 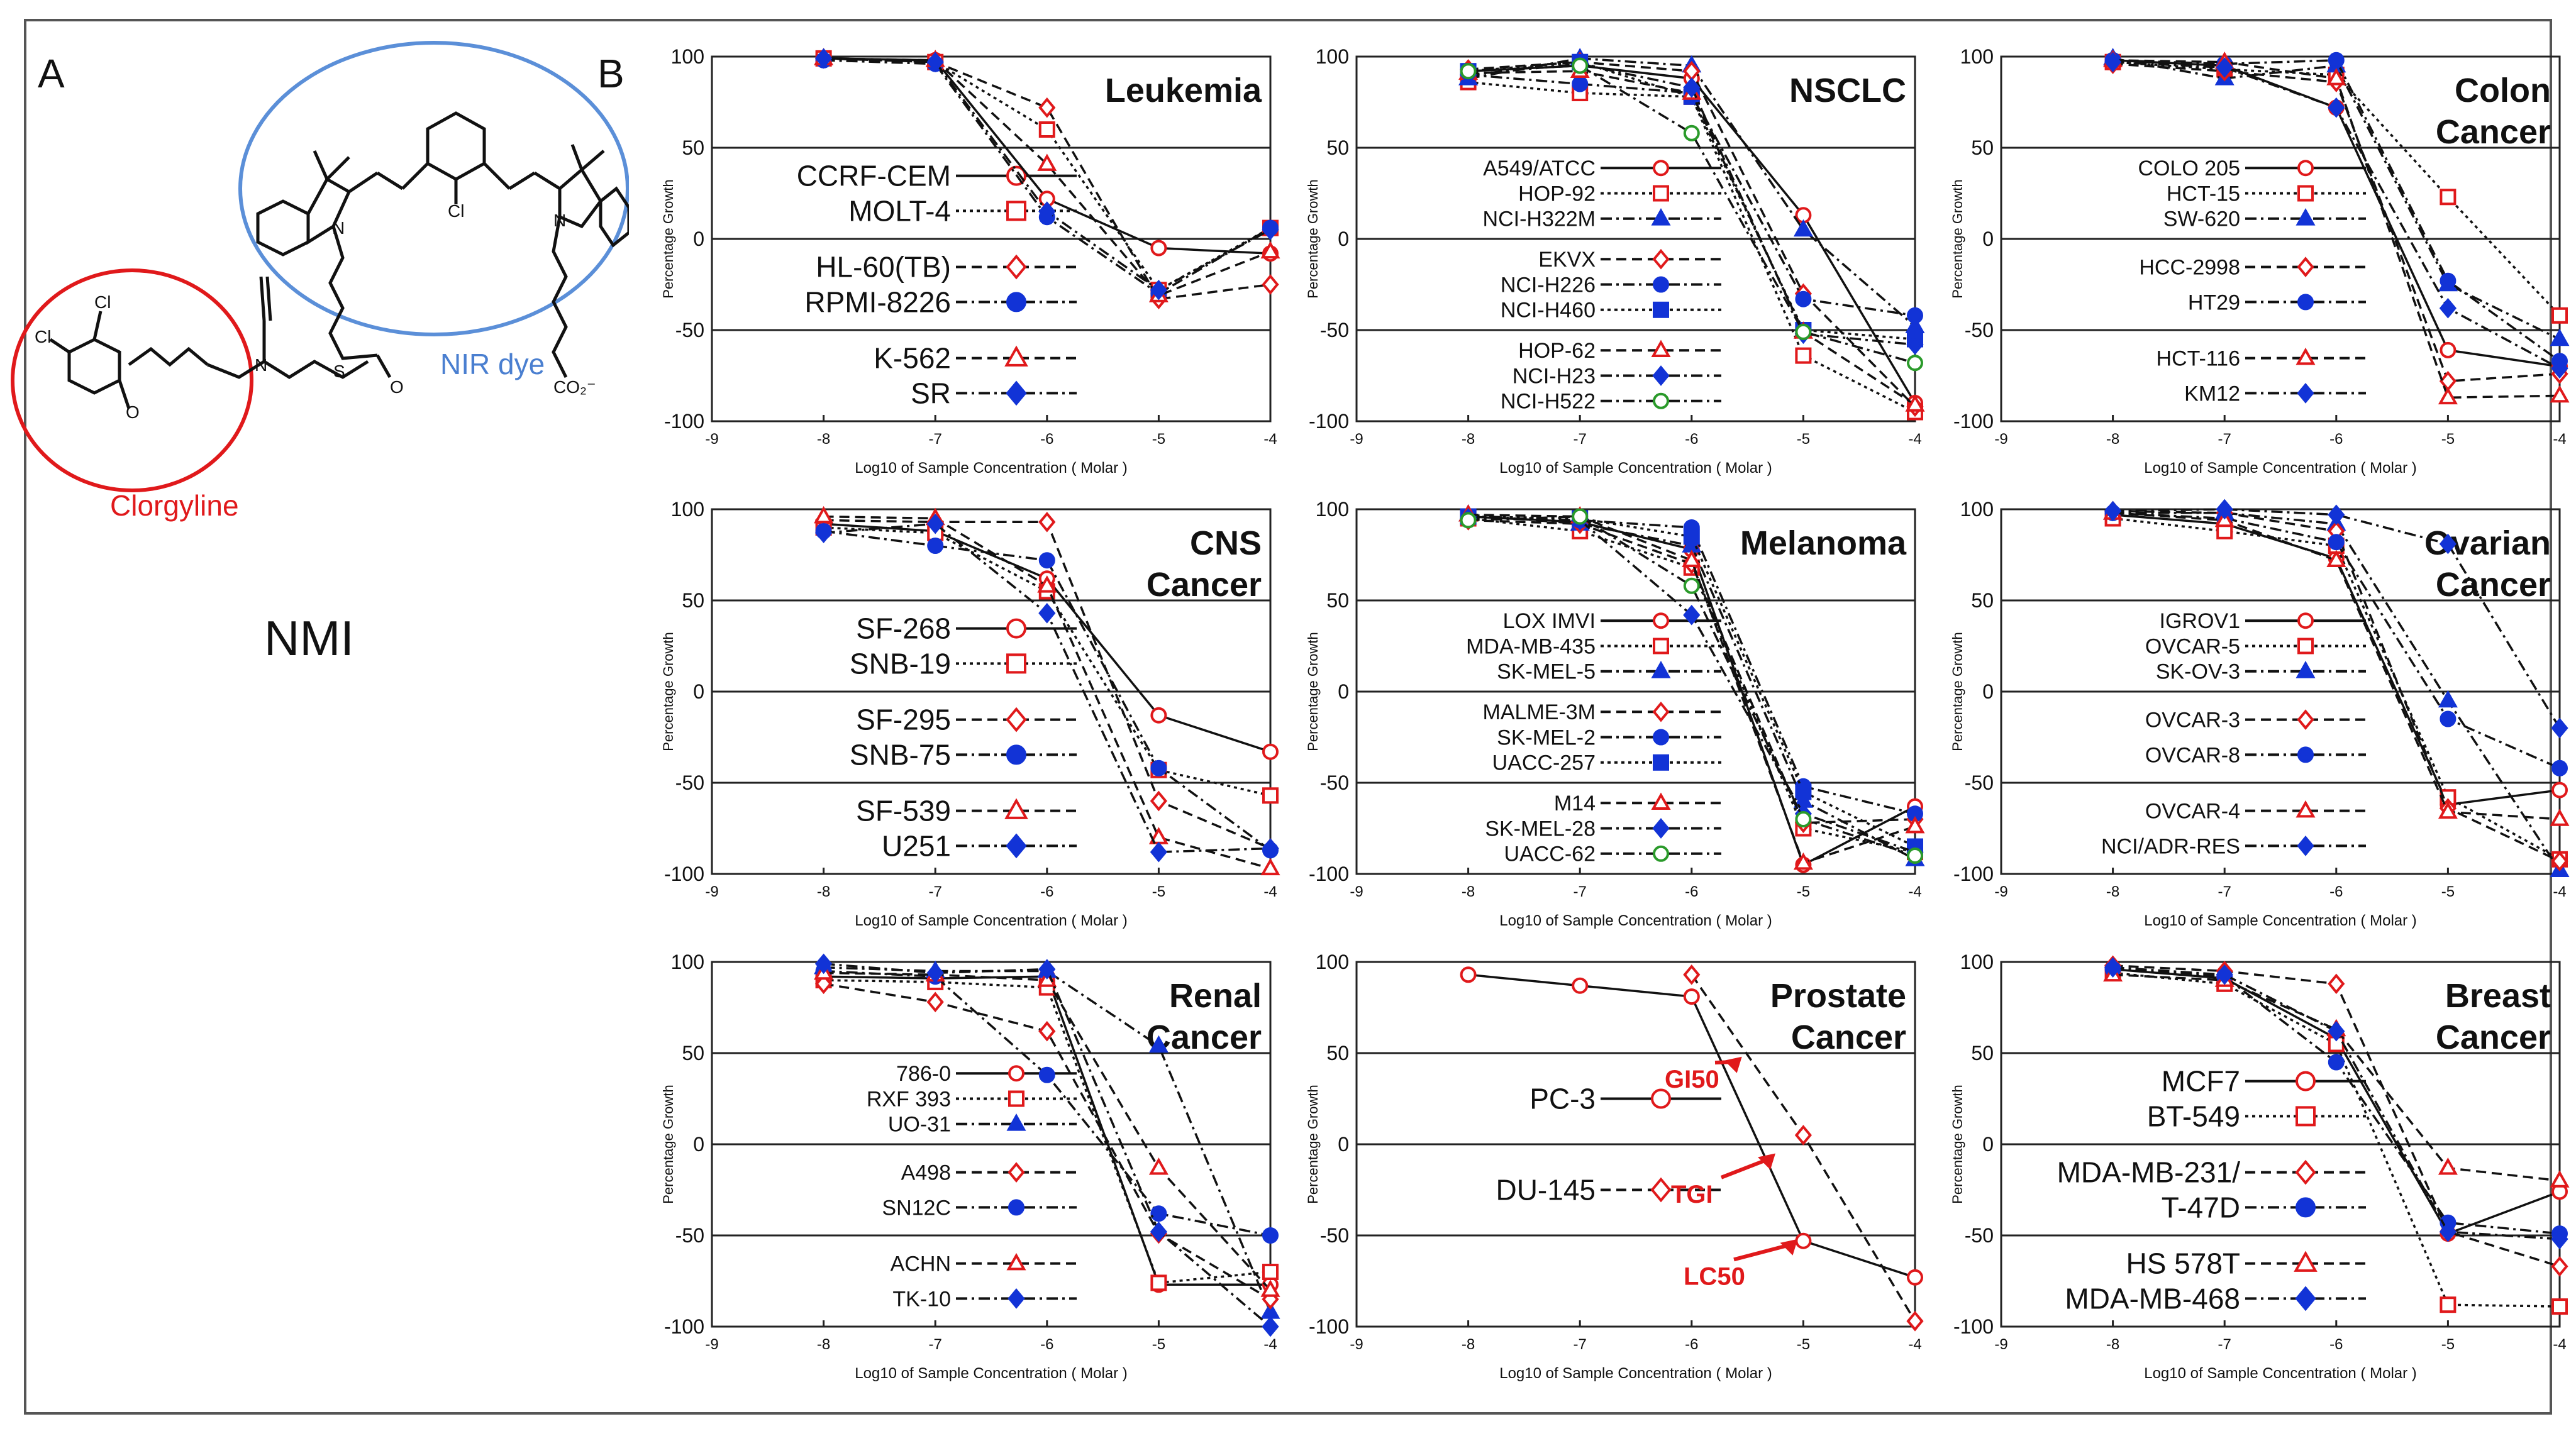 What do you see at coordinates (1226, 543) in the screenshot?
I see `chart-title: CNS` at bounding box center [1226, 543].